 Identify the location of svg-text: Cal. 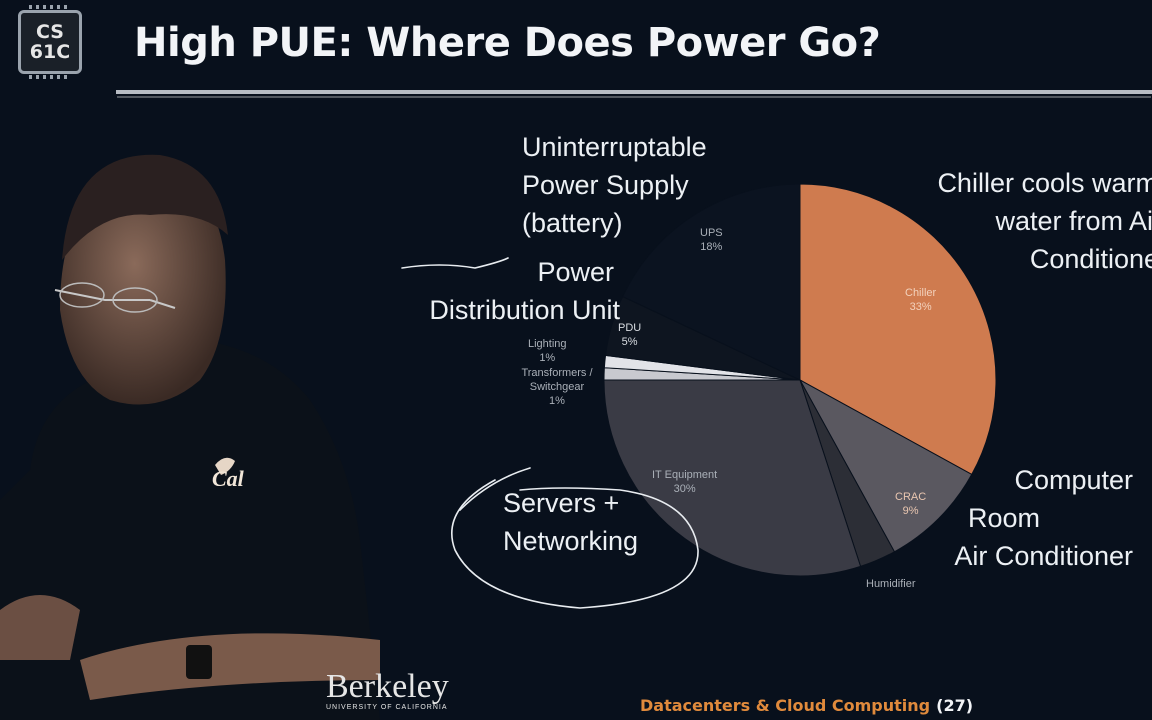
(228, 478).